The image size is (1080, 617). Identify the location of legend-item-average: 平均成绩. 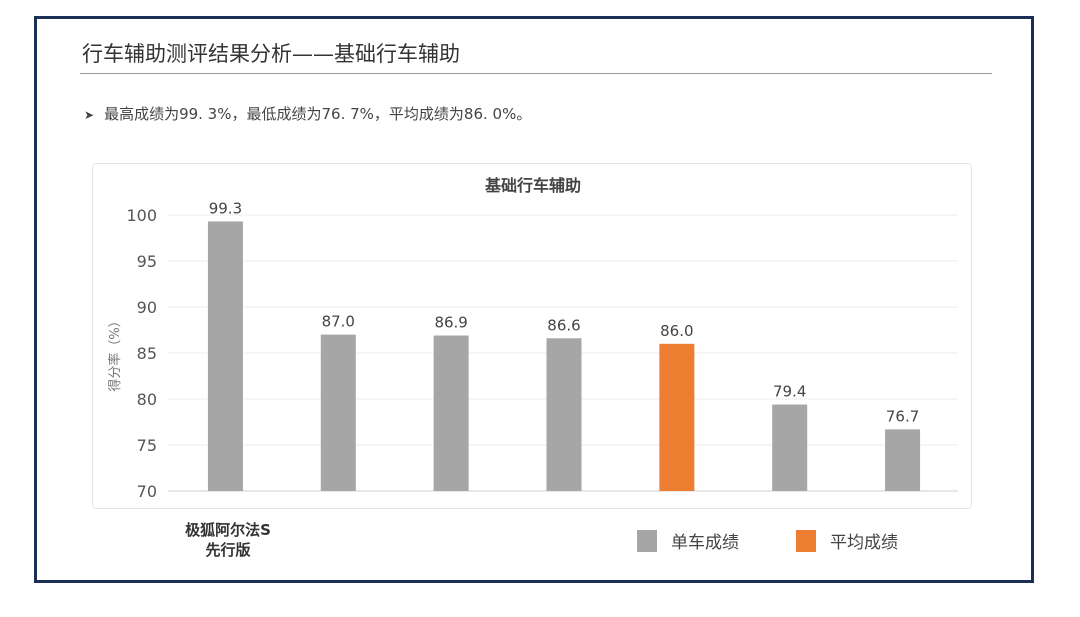
(847, 540).